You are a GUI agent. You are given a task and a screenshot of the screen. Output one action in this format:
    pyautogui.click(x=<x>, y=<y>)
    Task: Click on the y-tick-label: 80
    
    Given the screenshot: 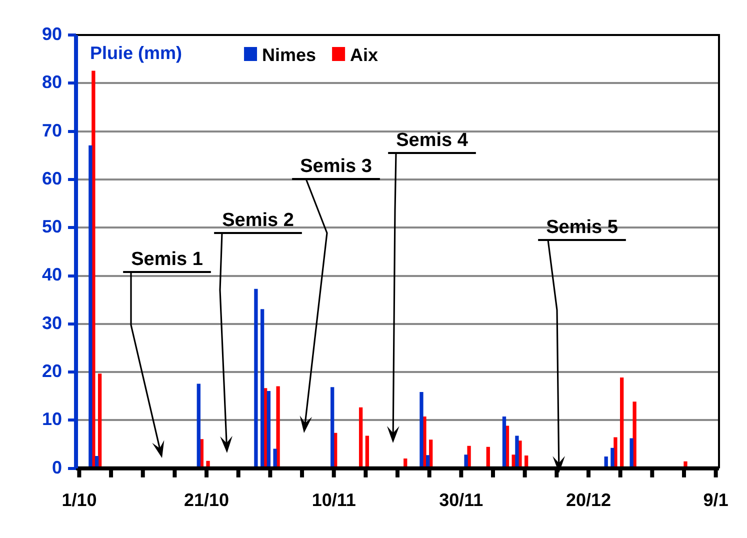 What is the action you would take?
    pyautogui.click(x=52, y=82)
    